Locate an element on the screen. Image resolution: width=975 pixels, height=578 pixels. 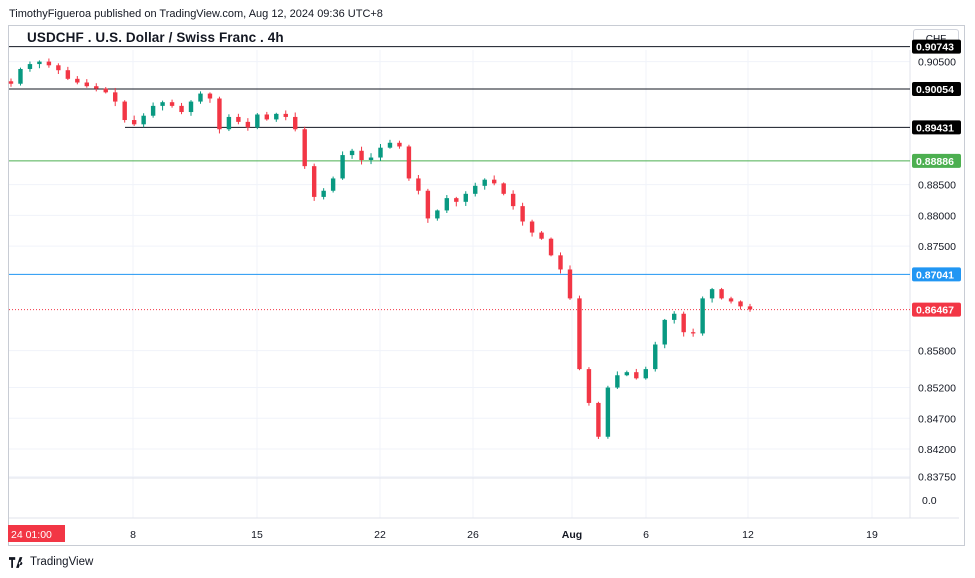
time-tick-label: Aug is located at coordinates (572, 535).